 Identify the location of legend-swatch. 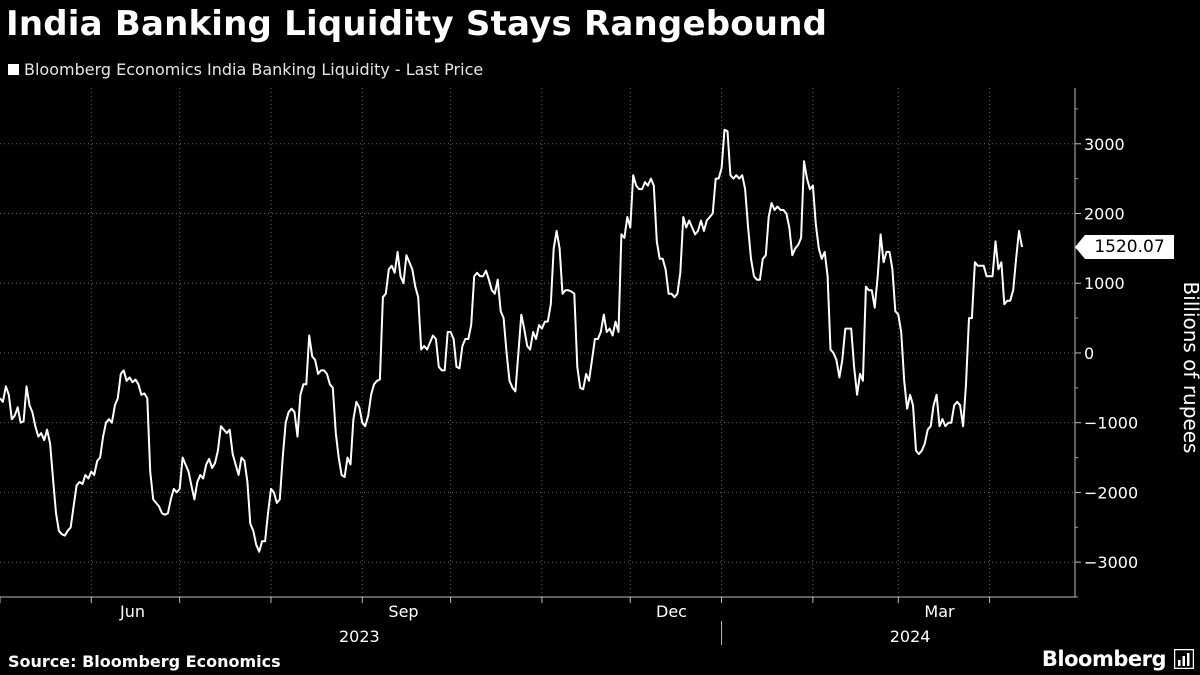
(13, 69).